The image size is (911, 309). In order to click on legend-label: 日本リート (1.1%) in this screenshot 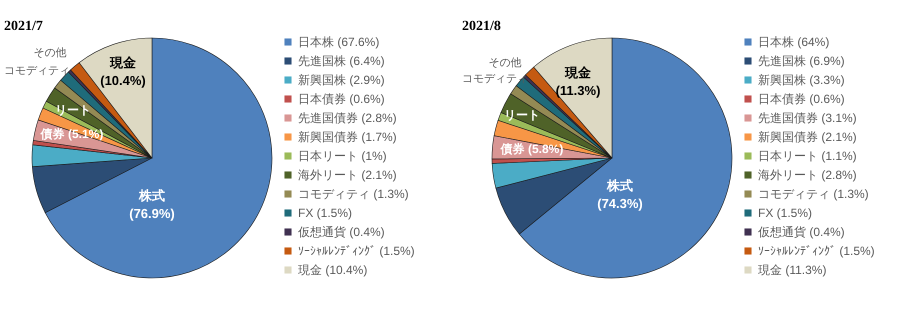, I will do `click(807, 156)`.